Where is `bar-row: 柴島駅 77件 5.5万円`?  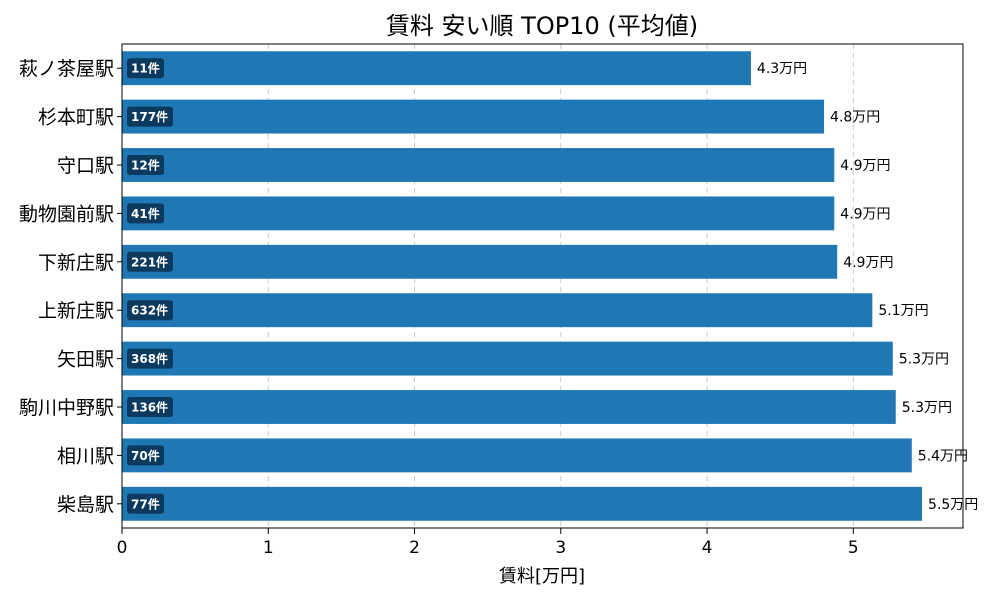 bar-row: 柴島駅 77件 5.5万円 is located at coordinates (517, 503).